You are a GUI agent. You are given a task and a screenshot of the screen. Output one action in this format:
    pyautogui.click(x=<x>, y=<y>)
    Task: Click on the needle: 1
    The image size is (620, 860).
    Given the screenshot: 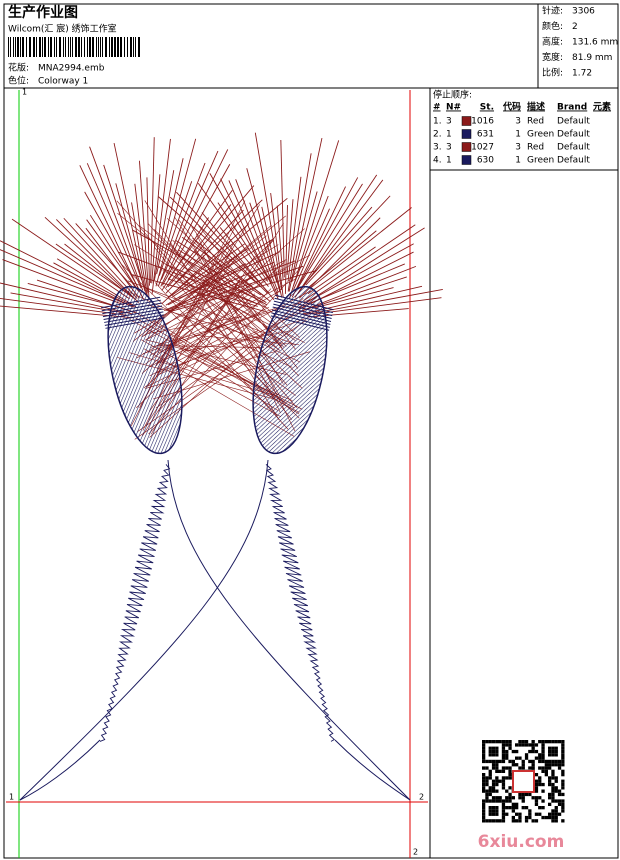 What is the action you would take?
    pyautogui.click(x=449, y=135)
    